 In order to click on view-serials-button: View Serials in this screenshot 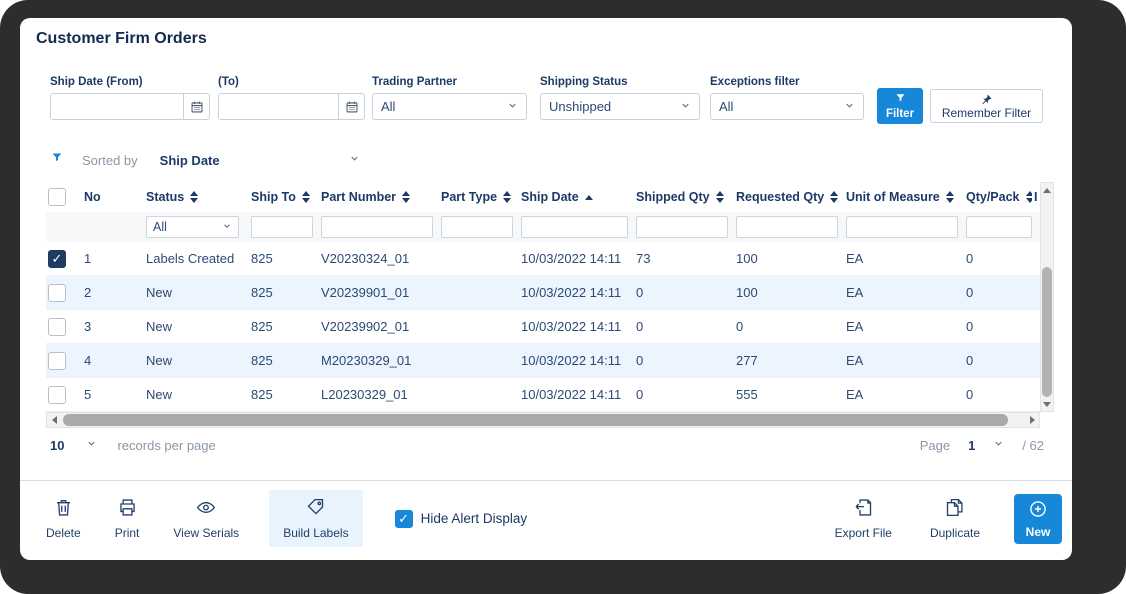, I will do `click(206, 518)`.